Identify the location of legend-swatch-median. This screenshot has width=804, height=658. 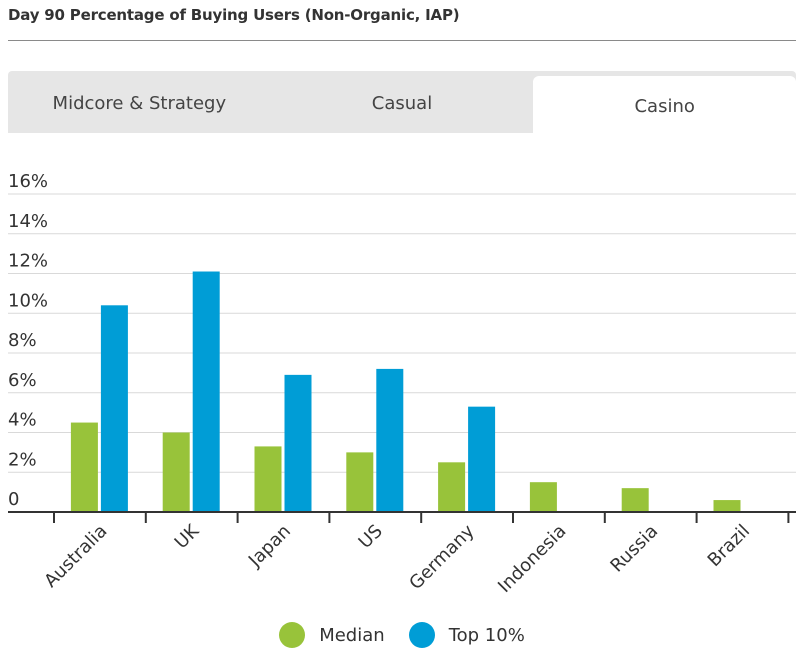
(292, 635).